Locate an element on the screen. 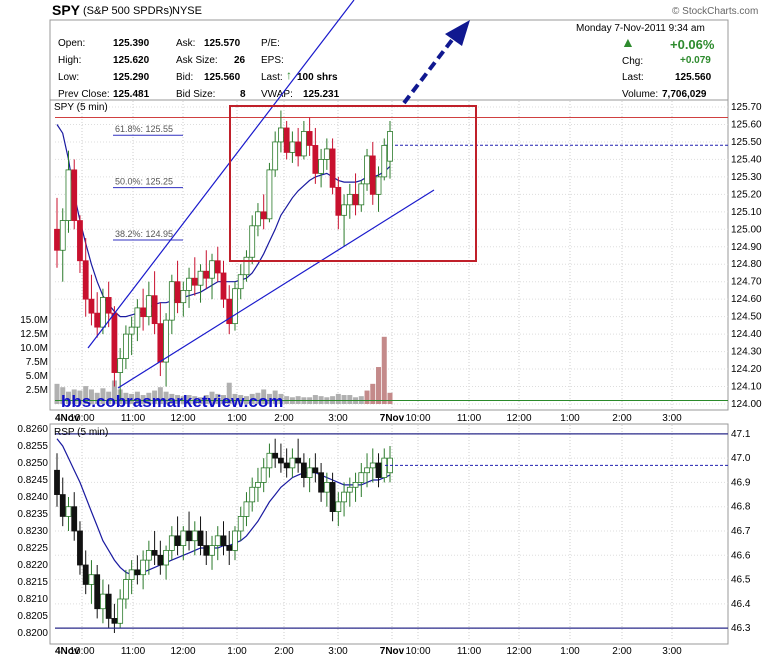  ask-size-value: 26 is located at coordinates (240, 60).